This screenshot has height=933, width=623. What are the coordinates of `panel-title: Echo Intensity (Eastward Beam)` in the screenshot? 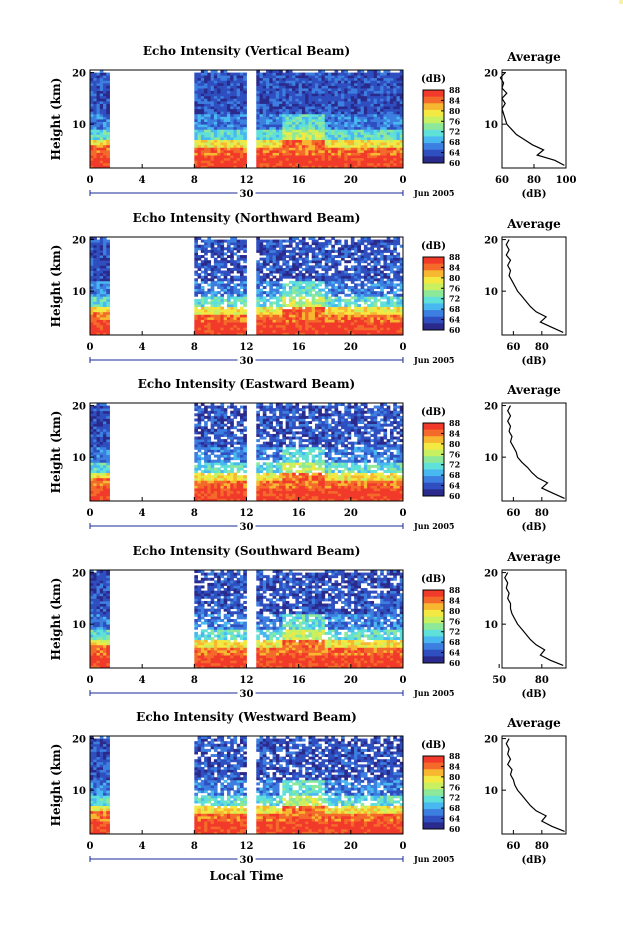 It's located at (246, 384).